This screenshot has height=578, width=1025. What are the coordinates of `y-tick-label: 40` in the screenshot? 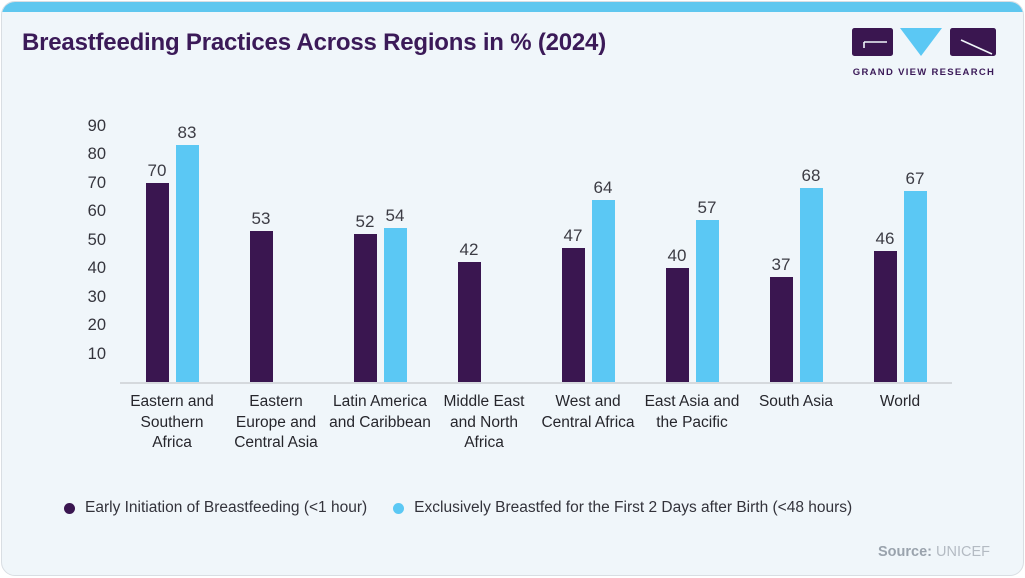 It's located at (96, 268).